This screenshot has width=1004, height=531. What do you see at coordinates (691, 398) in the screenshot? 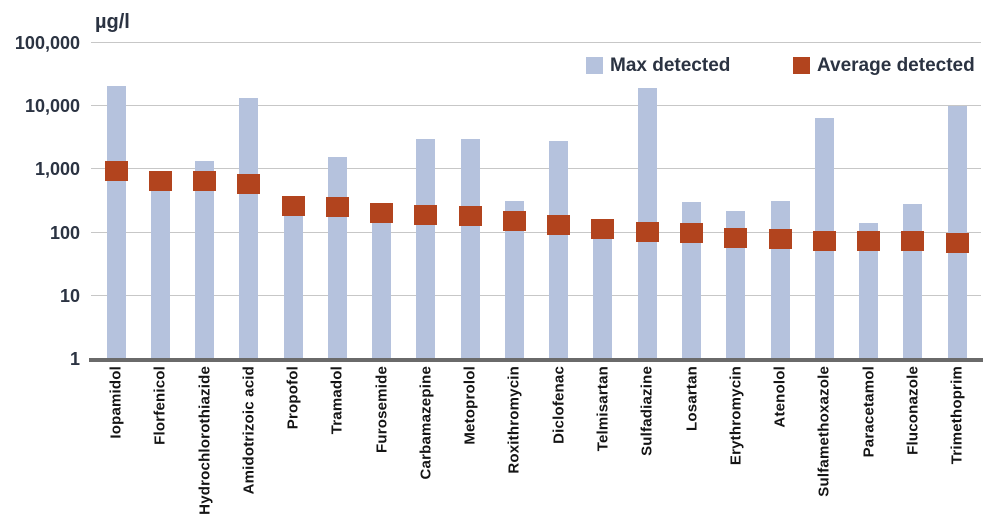
I see `x-category-label: Losartan` at bounding box center [691, 398].